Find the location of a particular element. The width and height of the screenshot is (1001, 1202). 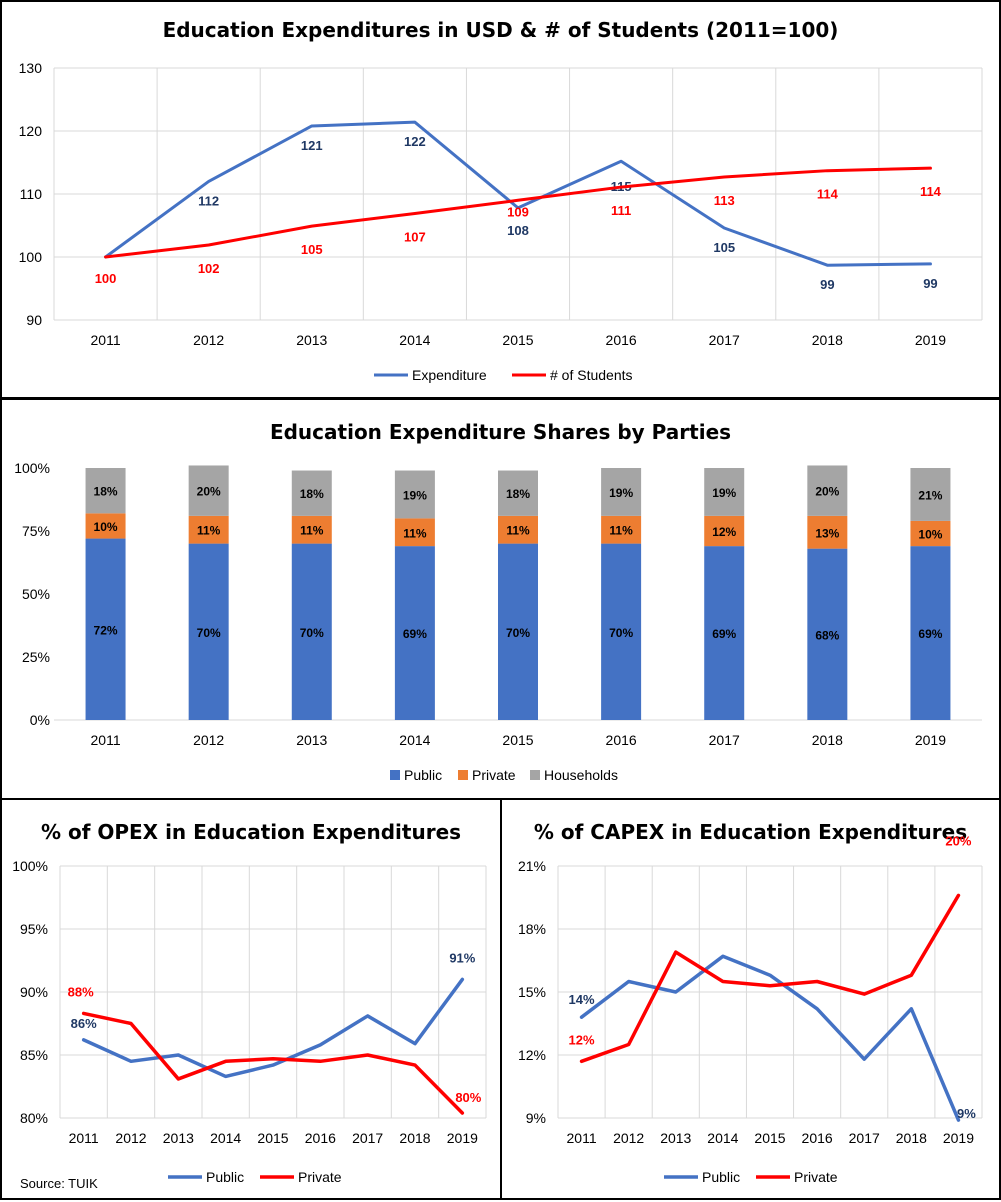

y-tick-label: 90% is located at coordinates (34, 992).